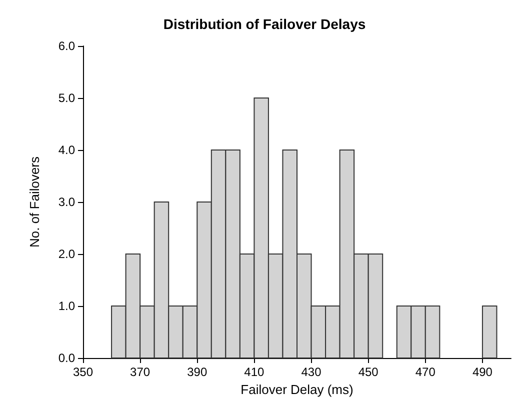  I want to click on y-tick-label: 2.0, so click(67, 254).